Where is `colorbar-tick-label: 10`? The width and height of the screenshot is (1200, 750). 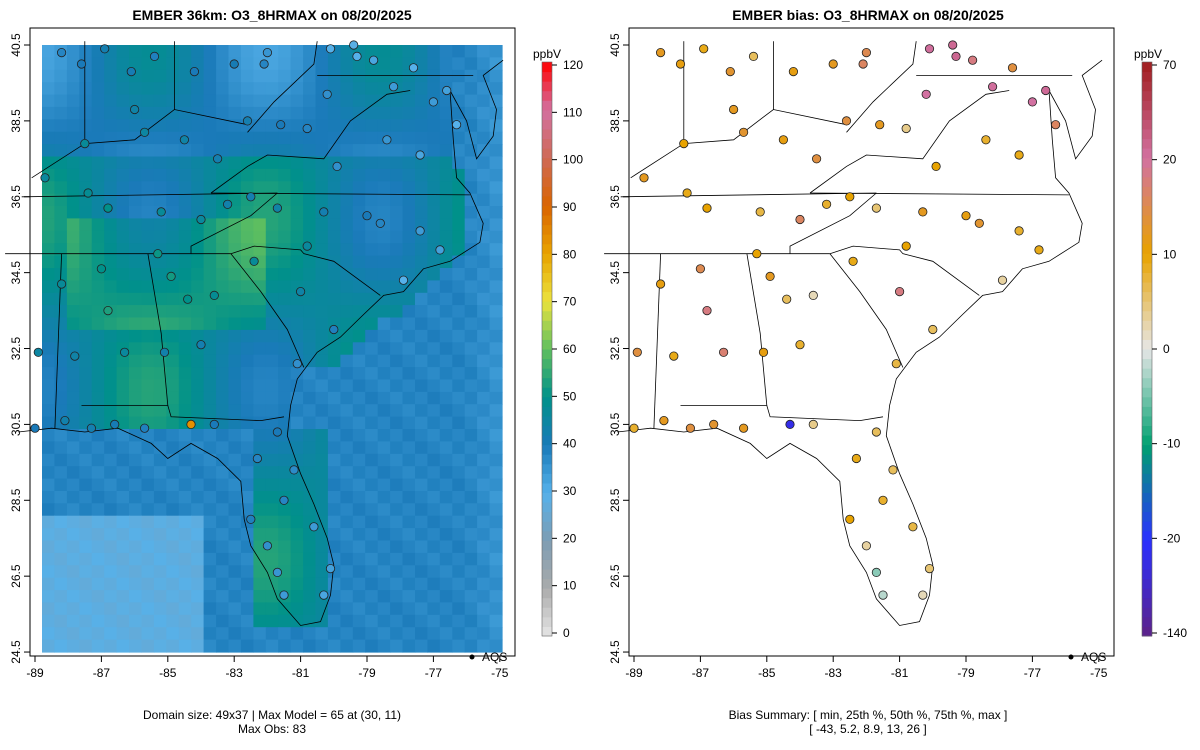
colorbar-tick-label: 10 is located at coordinates (570, 586).